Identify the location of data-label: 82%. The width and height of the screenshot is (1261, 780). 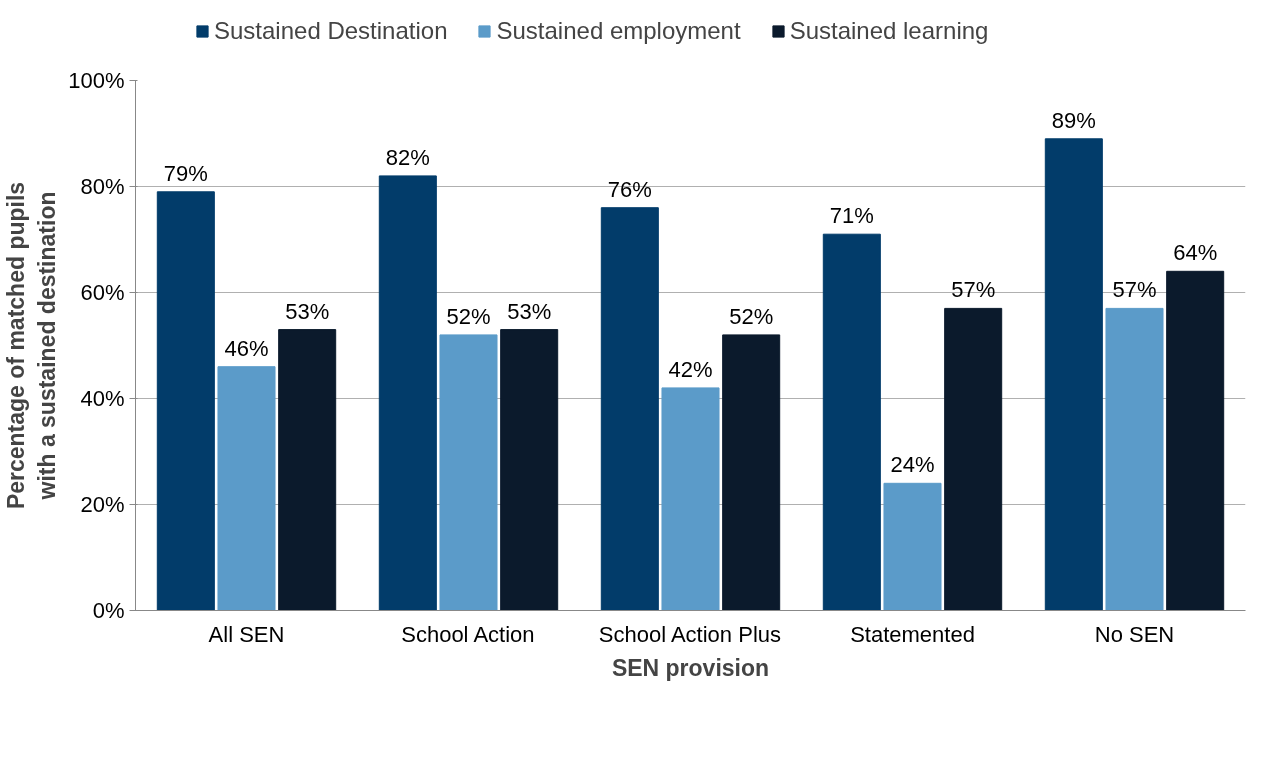
(407, 157).